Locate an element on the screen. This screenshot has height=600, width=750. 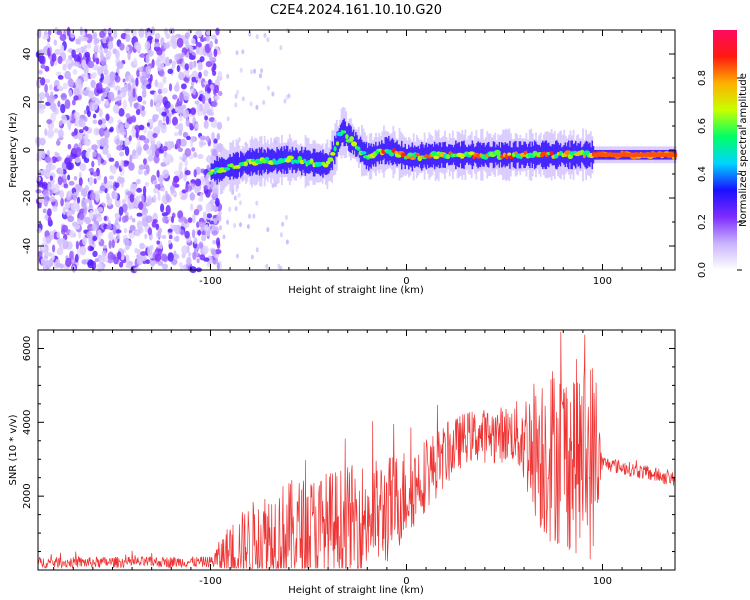
ridge-band is located at coordinates (379, 153).